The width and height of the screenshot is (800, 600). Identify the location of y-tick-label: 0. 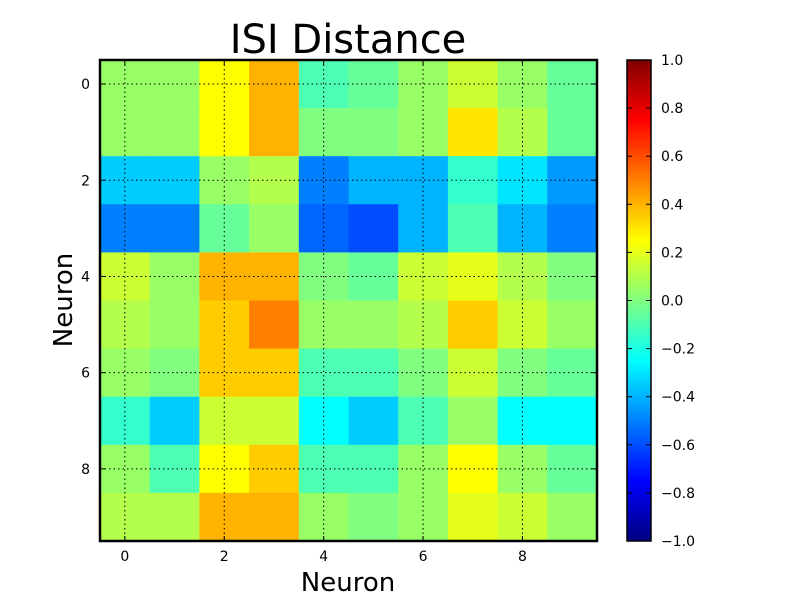
(85, 85).